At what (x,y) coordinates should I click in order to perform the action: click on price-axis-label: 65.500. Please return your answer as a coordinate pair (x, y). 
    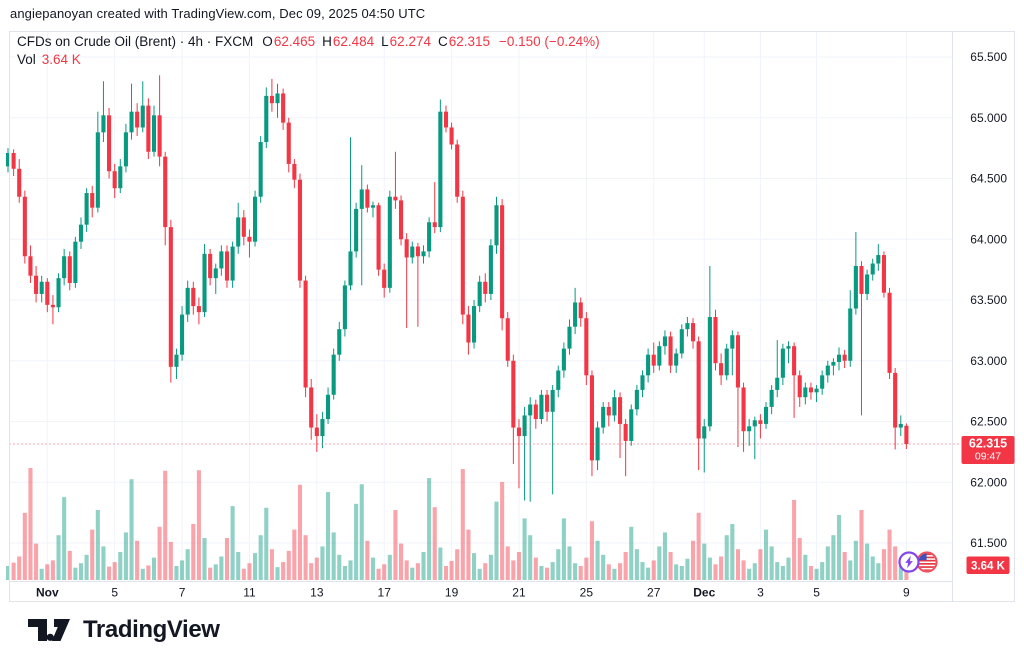
    Looking at the image, I should click on (988, 57).